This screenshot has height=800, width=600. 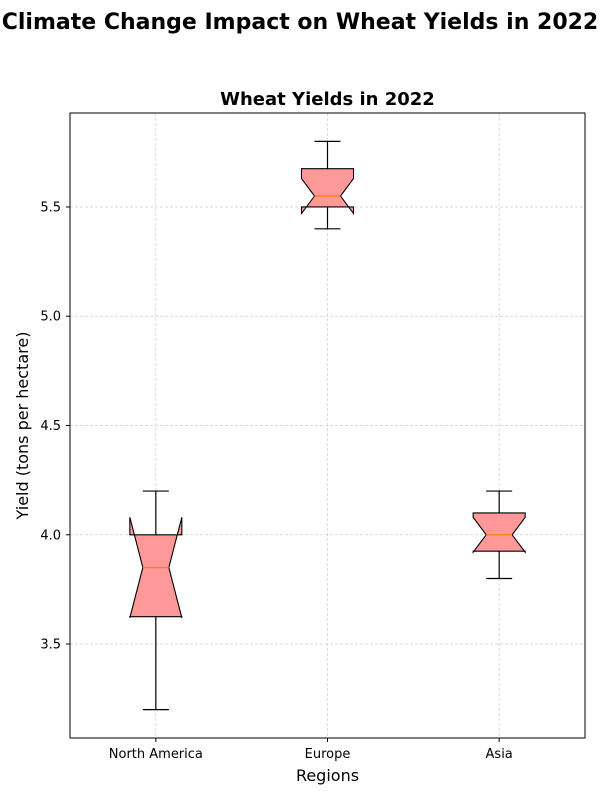 What do you see at coordinates (22, 426) in the screenshot?
I see `y-axis-label: Yield (tons per hectare)` at bounding box center [22, 426].